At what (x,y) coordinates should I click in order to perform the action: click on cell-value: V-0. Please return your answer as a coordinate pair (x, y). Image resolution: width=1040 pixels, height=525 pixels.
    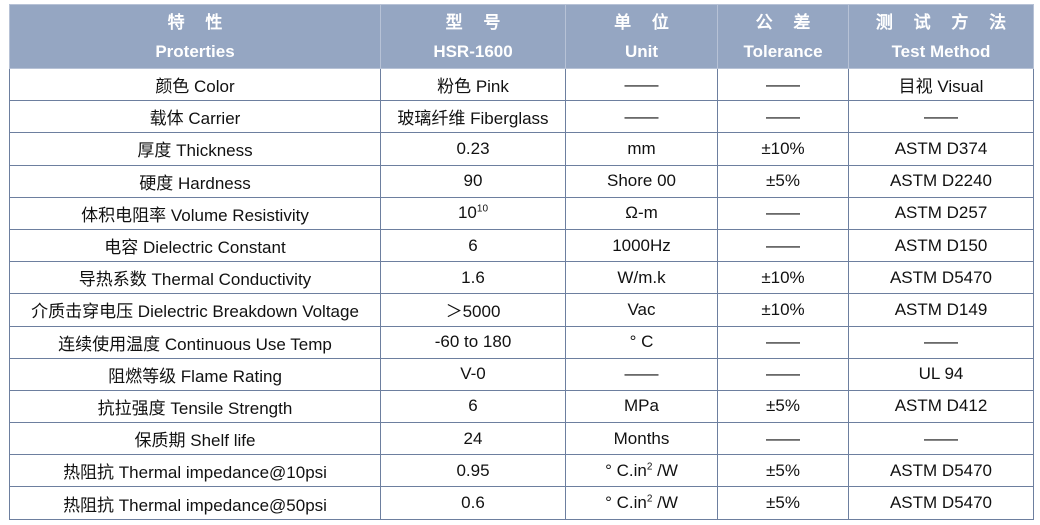
    Looking at the image, I should click on (473, 374).